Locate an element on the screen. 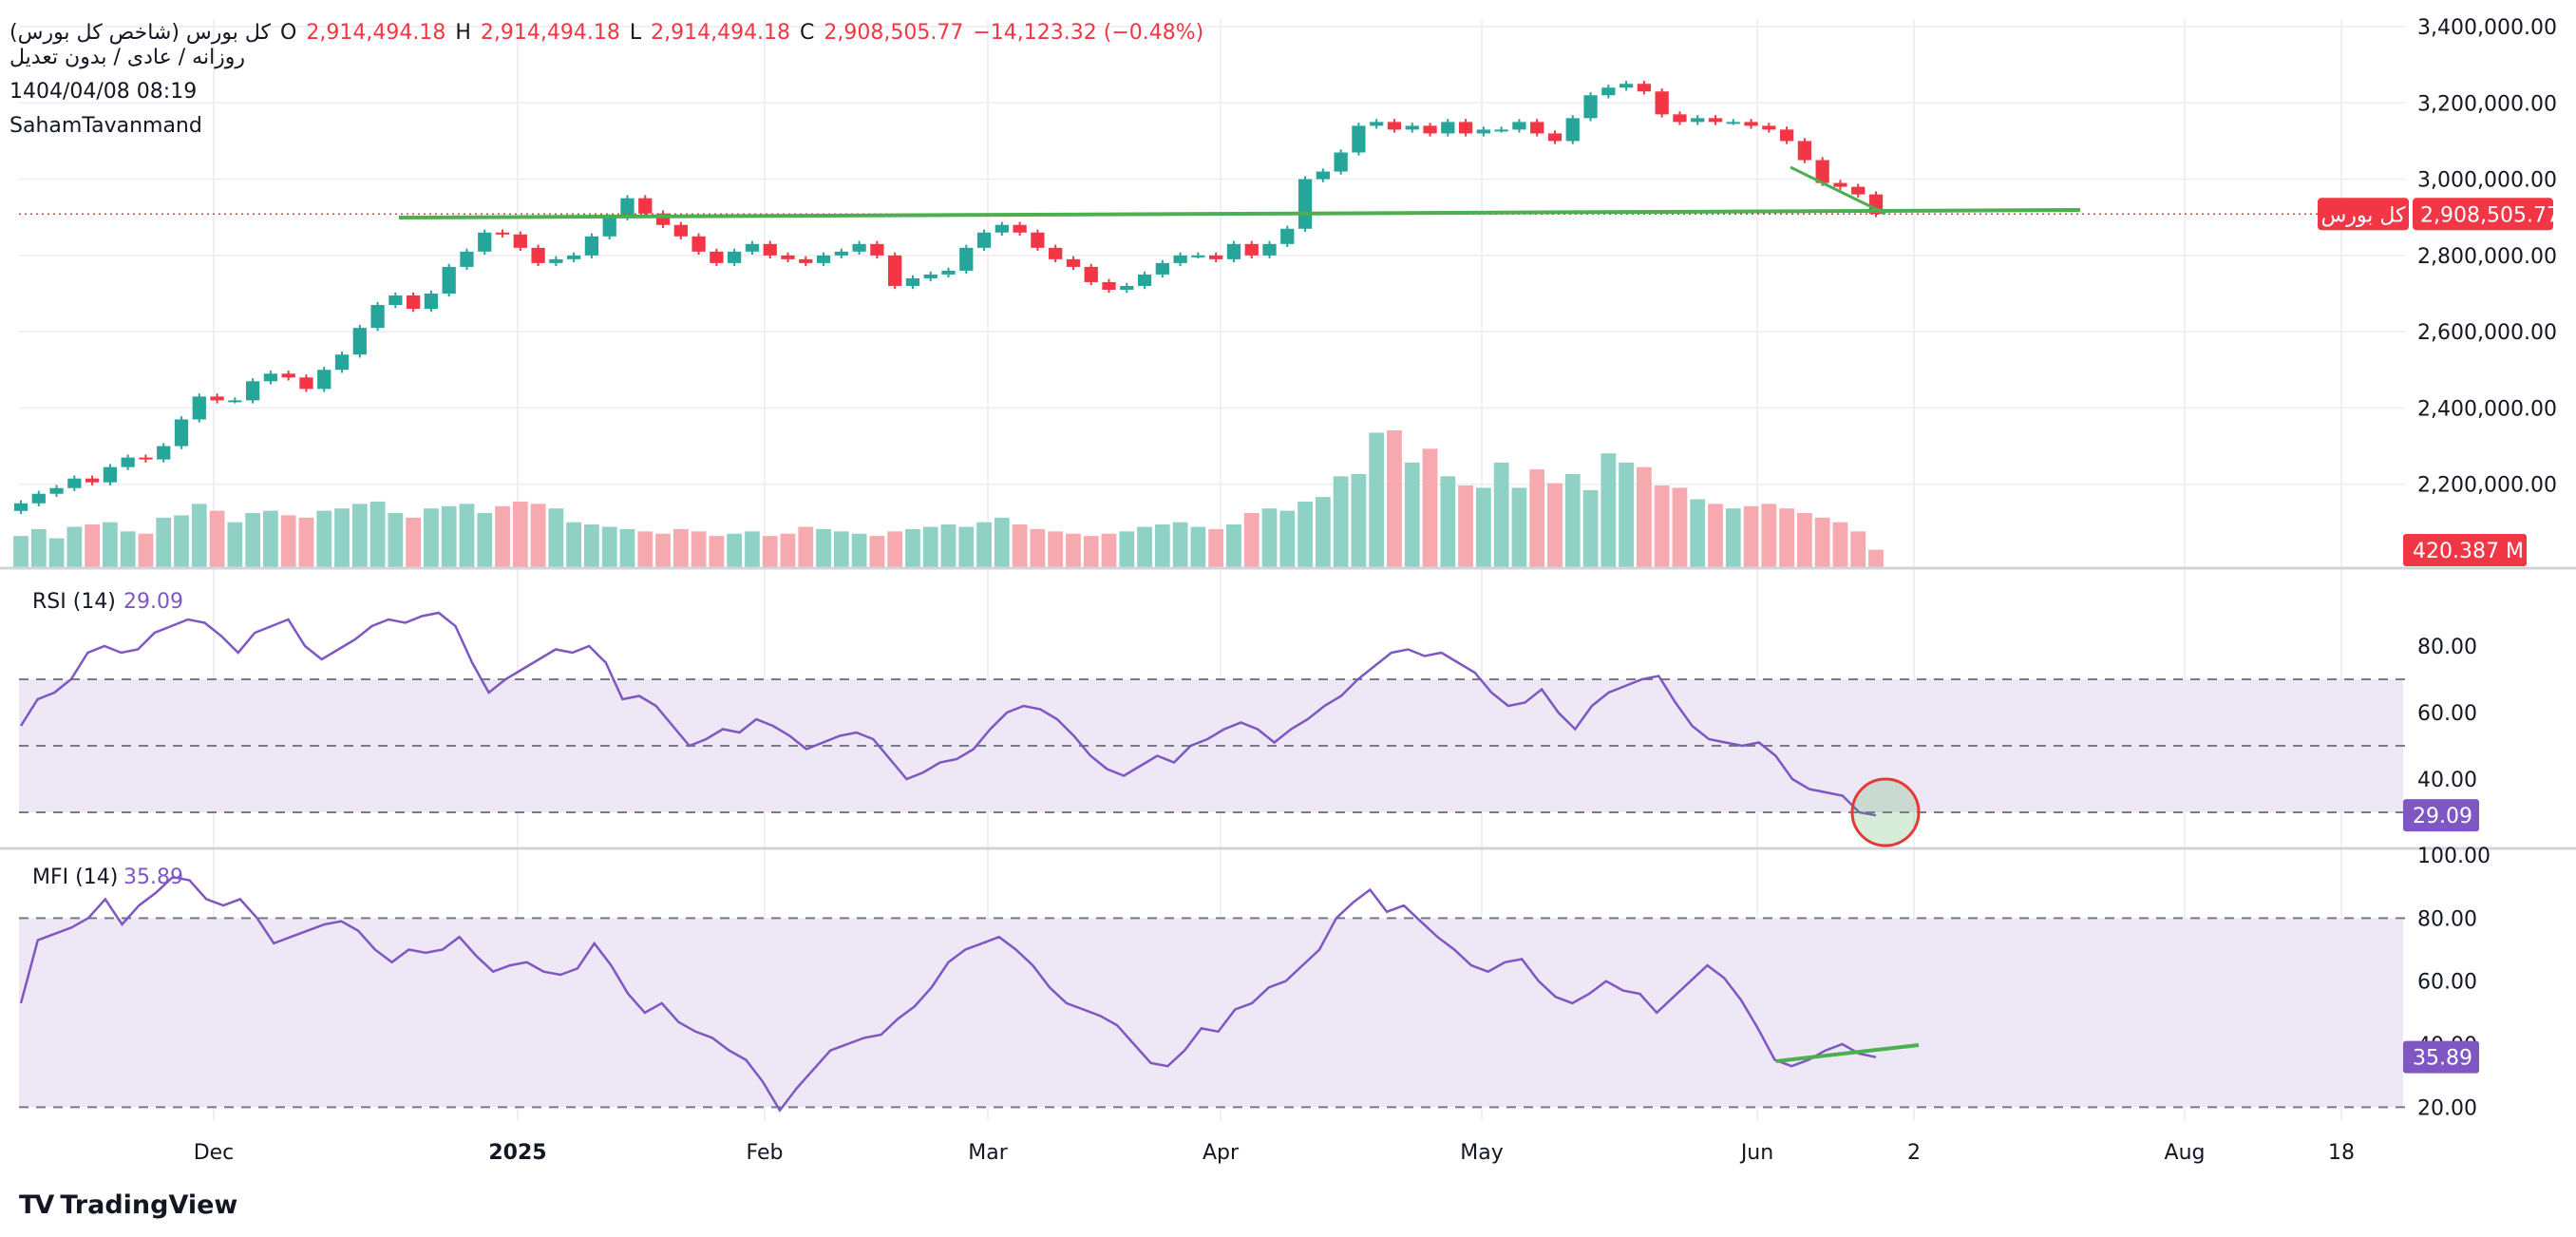 This screenshot has width=2576, height=1237. price-tick-label: 3,200,000.00 is located at coordinates (2487, 104).